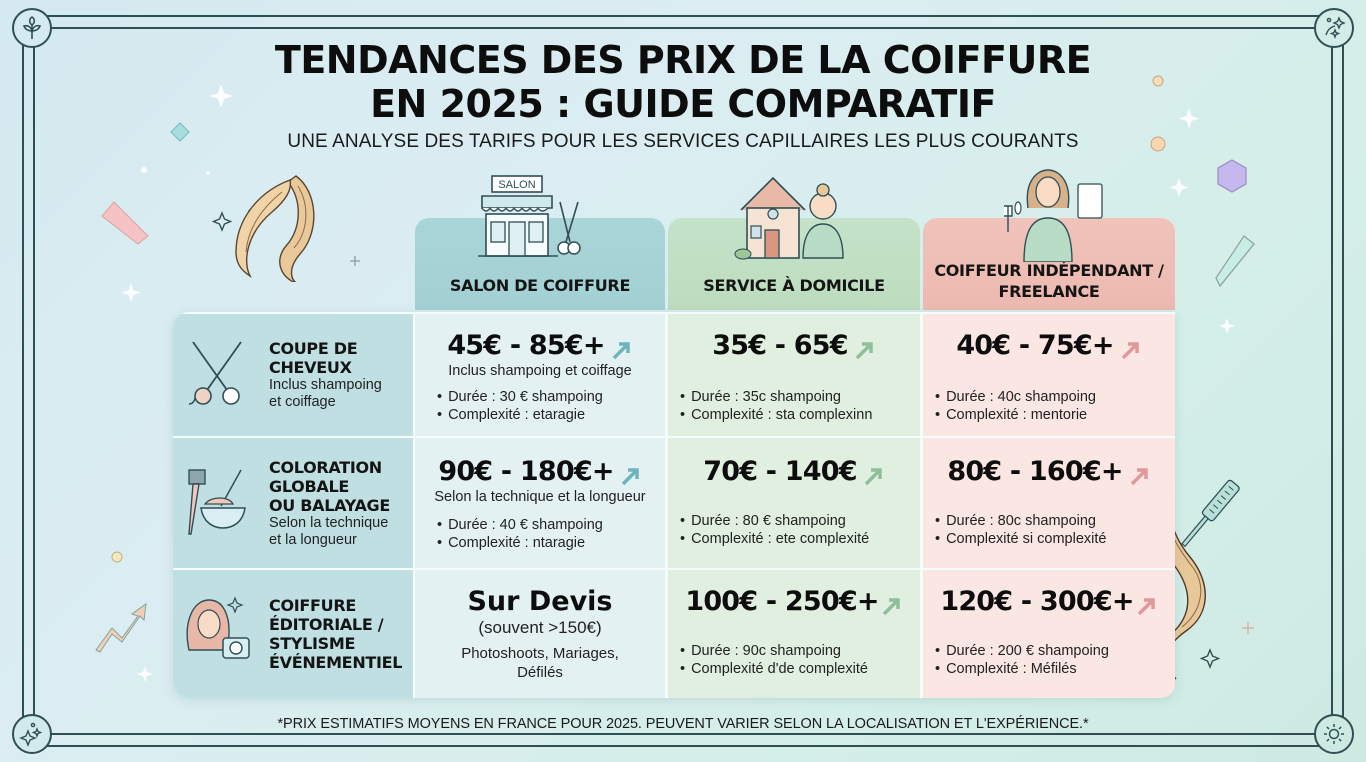  What do you see at coordinates (1053, 215) in the screenshot?
I see `freelance-stylist-icon` at bounding box center [1053, 215].